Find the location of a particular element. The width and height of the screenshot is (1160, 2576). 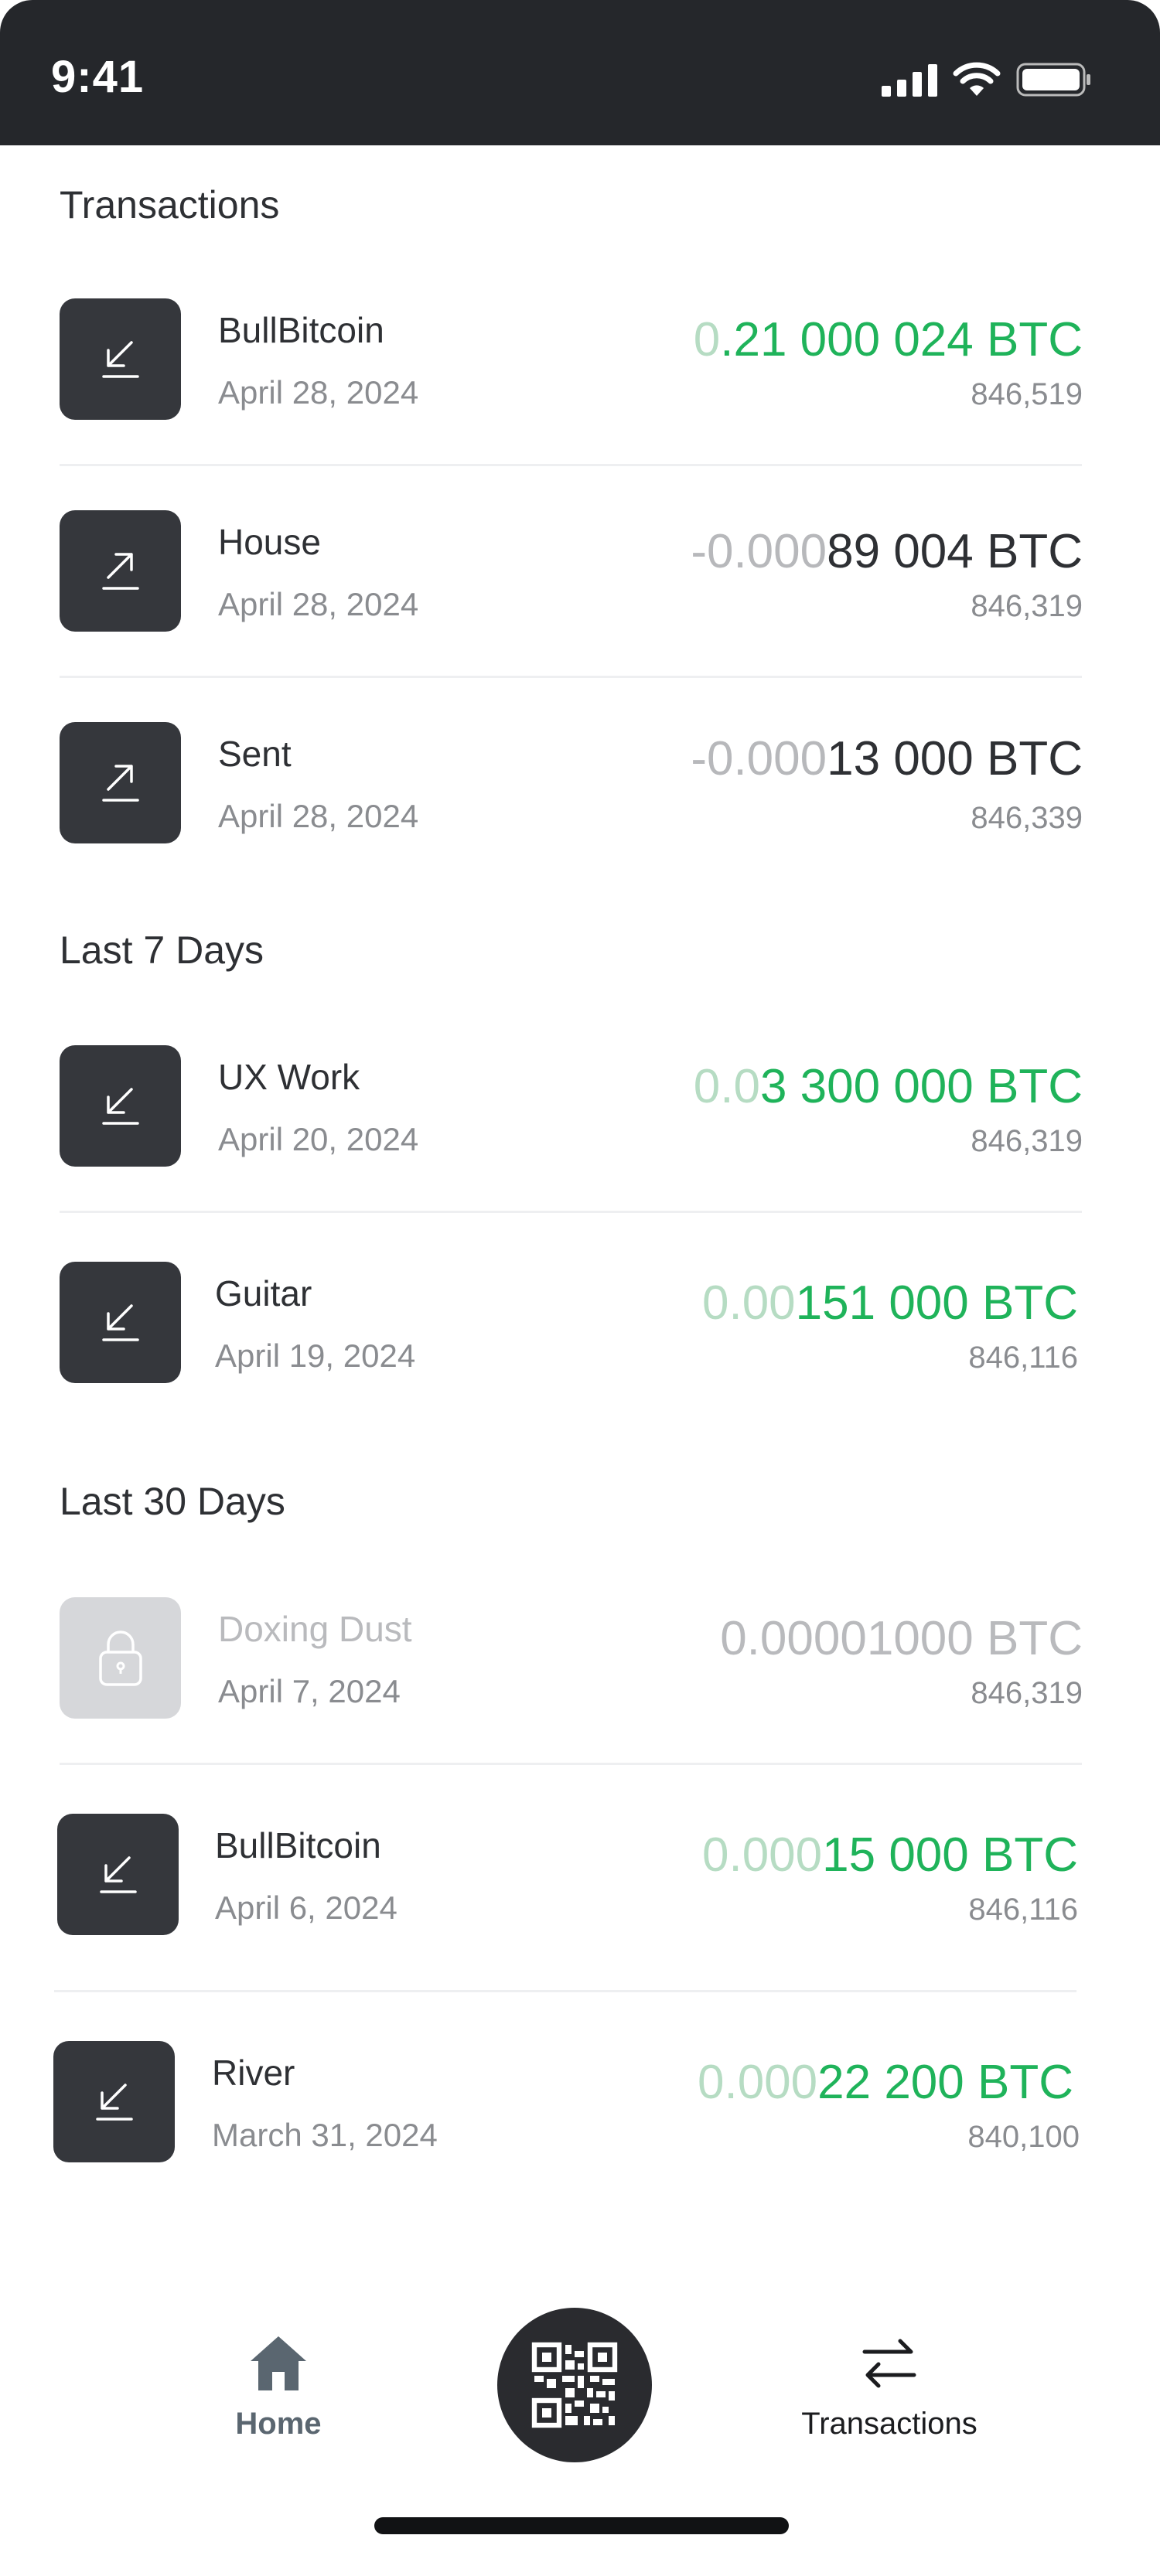

amount-value: 0.00001000 BTC is located at coordinates (902, 1638).